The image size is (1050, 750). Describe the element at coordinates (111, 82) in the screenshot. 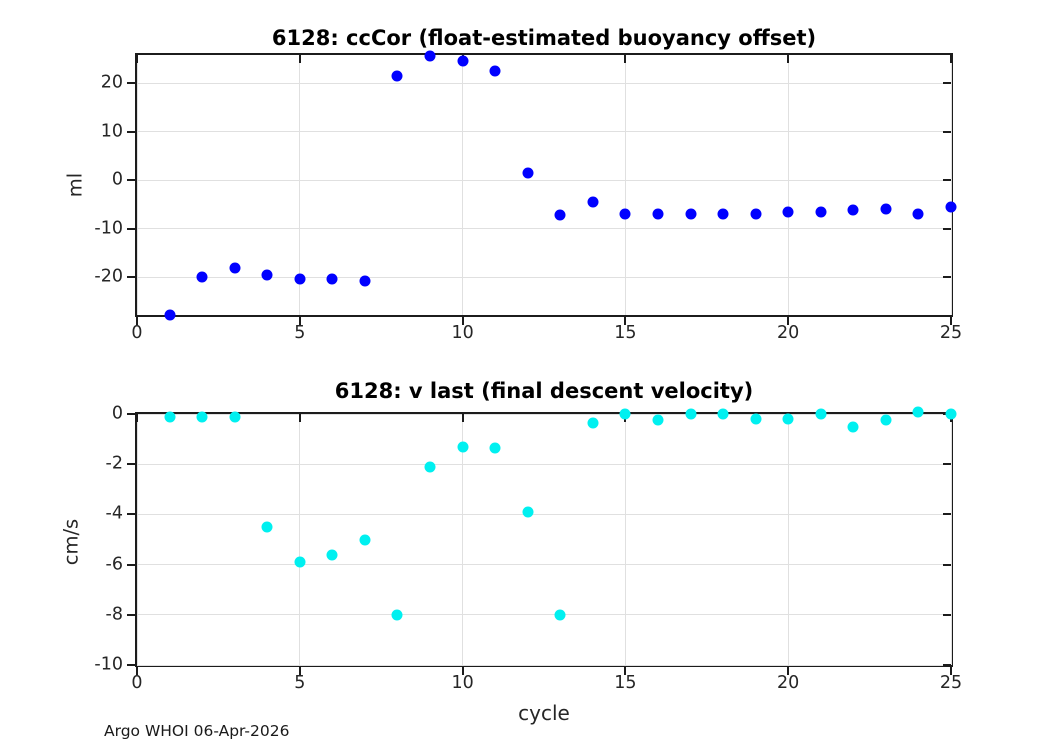

I see `y-tick-label: 20` at that location.